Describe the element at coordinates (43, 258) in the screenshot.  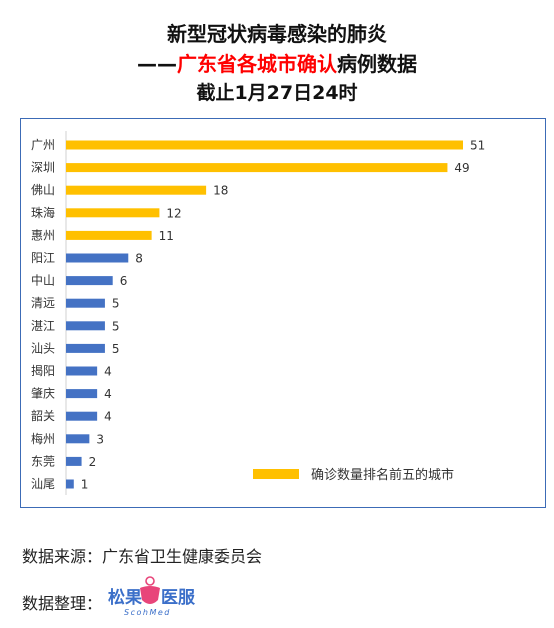
I see `category-label: 阳江` at that location.